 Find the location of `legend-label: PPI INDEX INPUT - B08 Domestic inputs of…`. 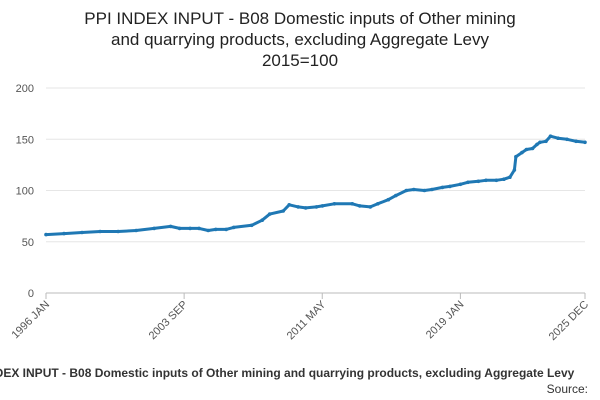

legend-label: PPI INDEX INPUT - B08 Domestic inputs of… is located at coordinates (287, 373).